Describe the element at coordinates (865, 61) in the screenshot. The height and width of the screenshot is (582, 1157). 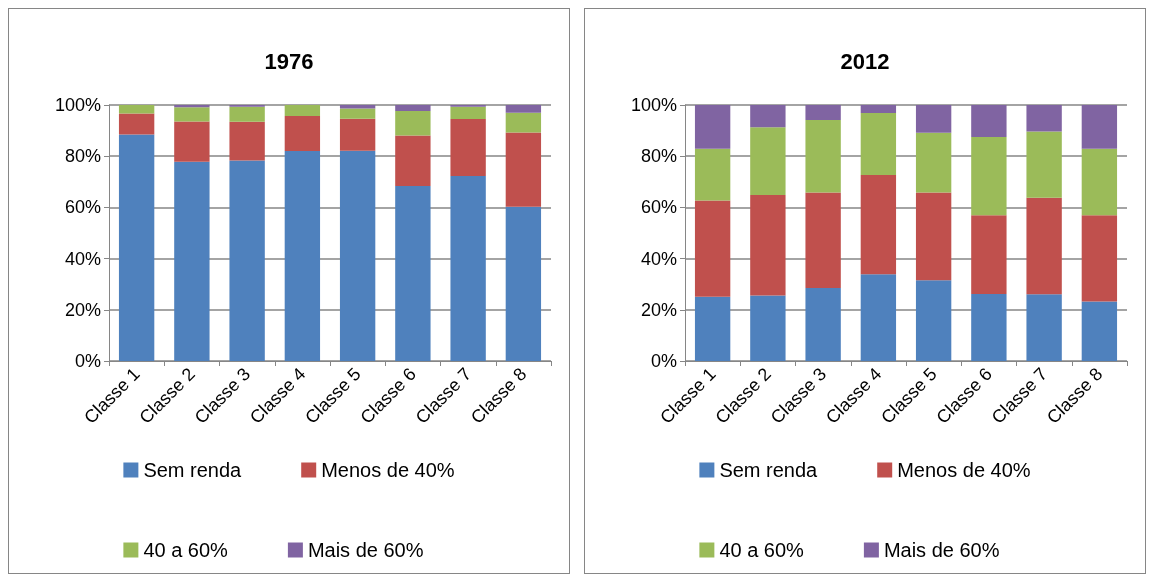
I see `chart-title: 2012` at that location.